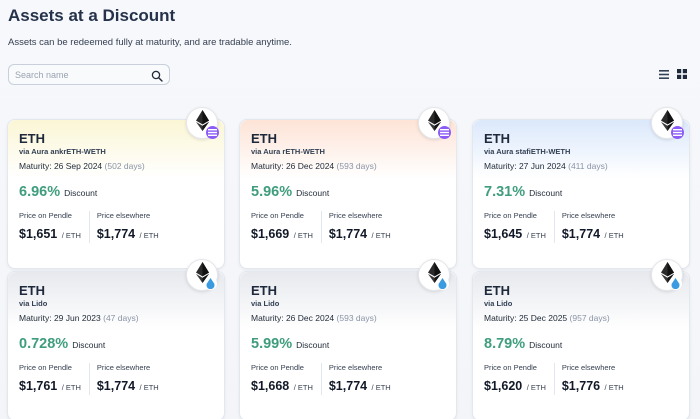 This screenshot has width=700, height=419. What do you see at coordinates (581, 192) in the screenshot?
I see `discount-row: 7.31% Discount` at bounding box center [581, 192].